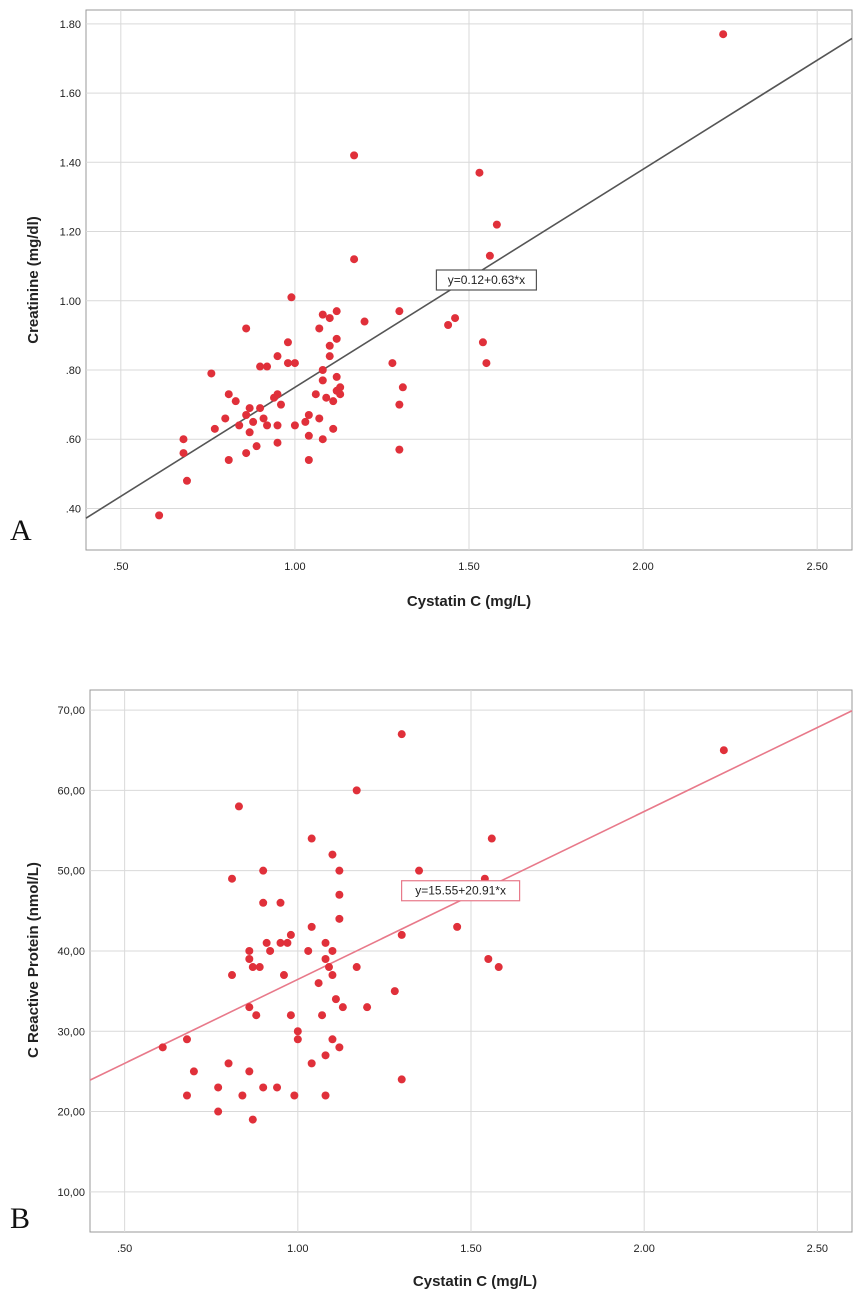 The height and width of the screenshot is (1294, 854). I want to click on y-tick-label: 50,00, so click(71, 872).